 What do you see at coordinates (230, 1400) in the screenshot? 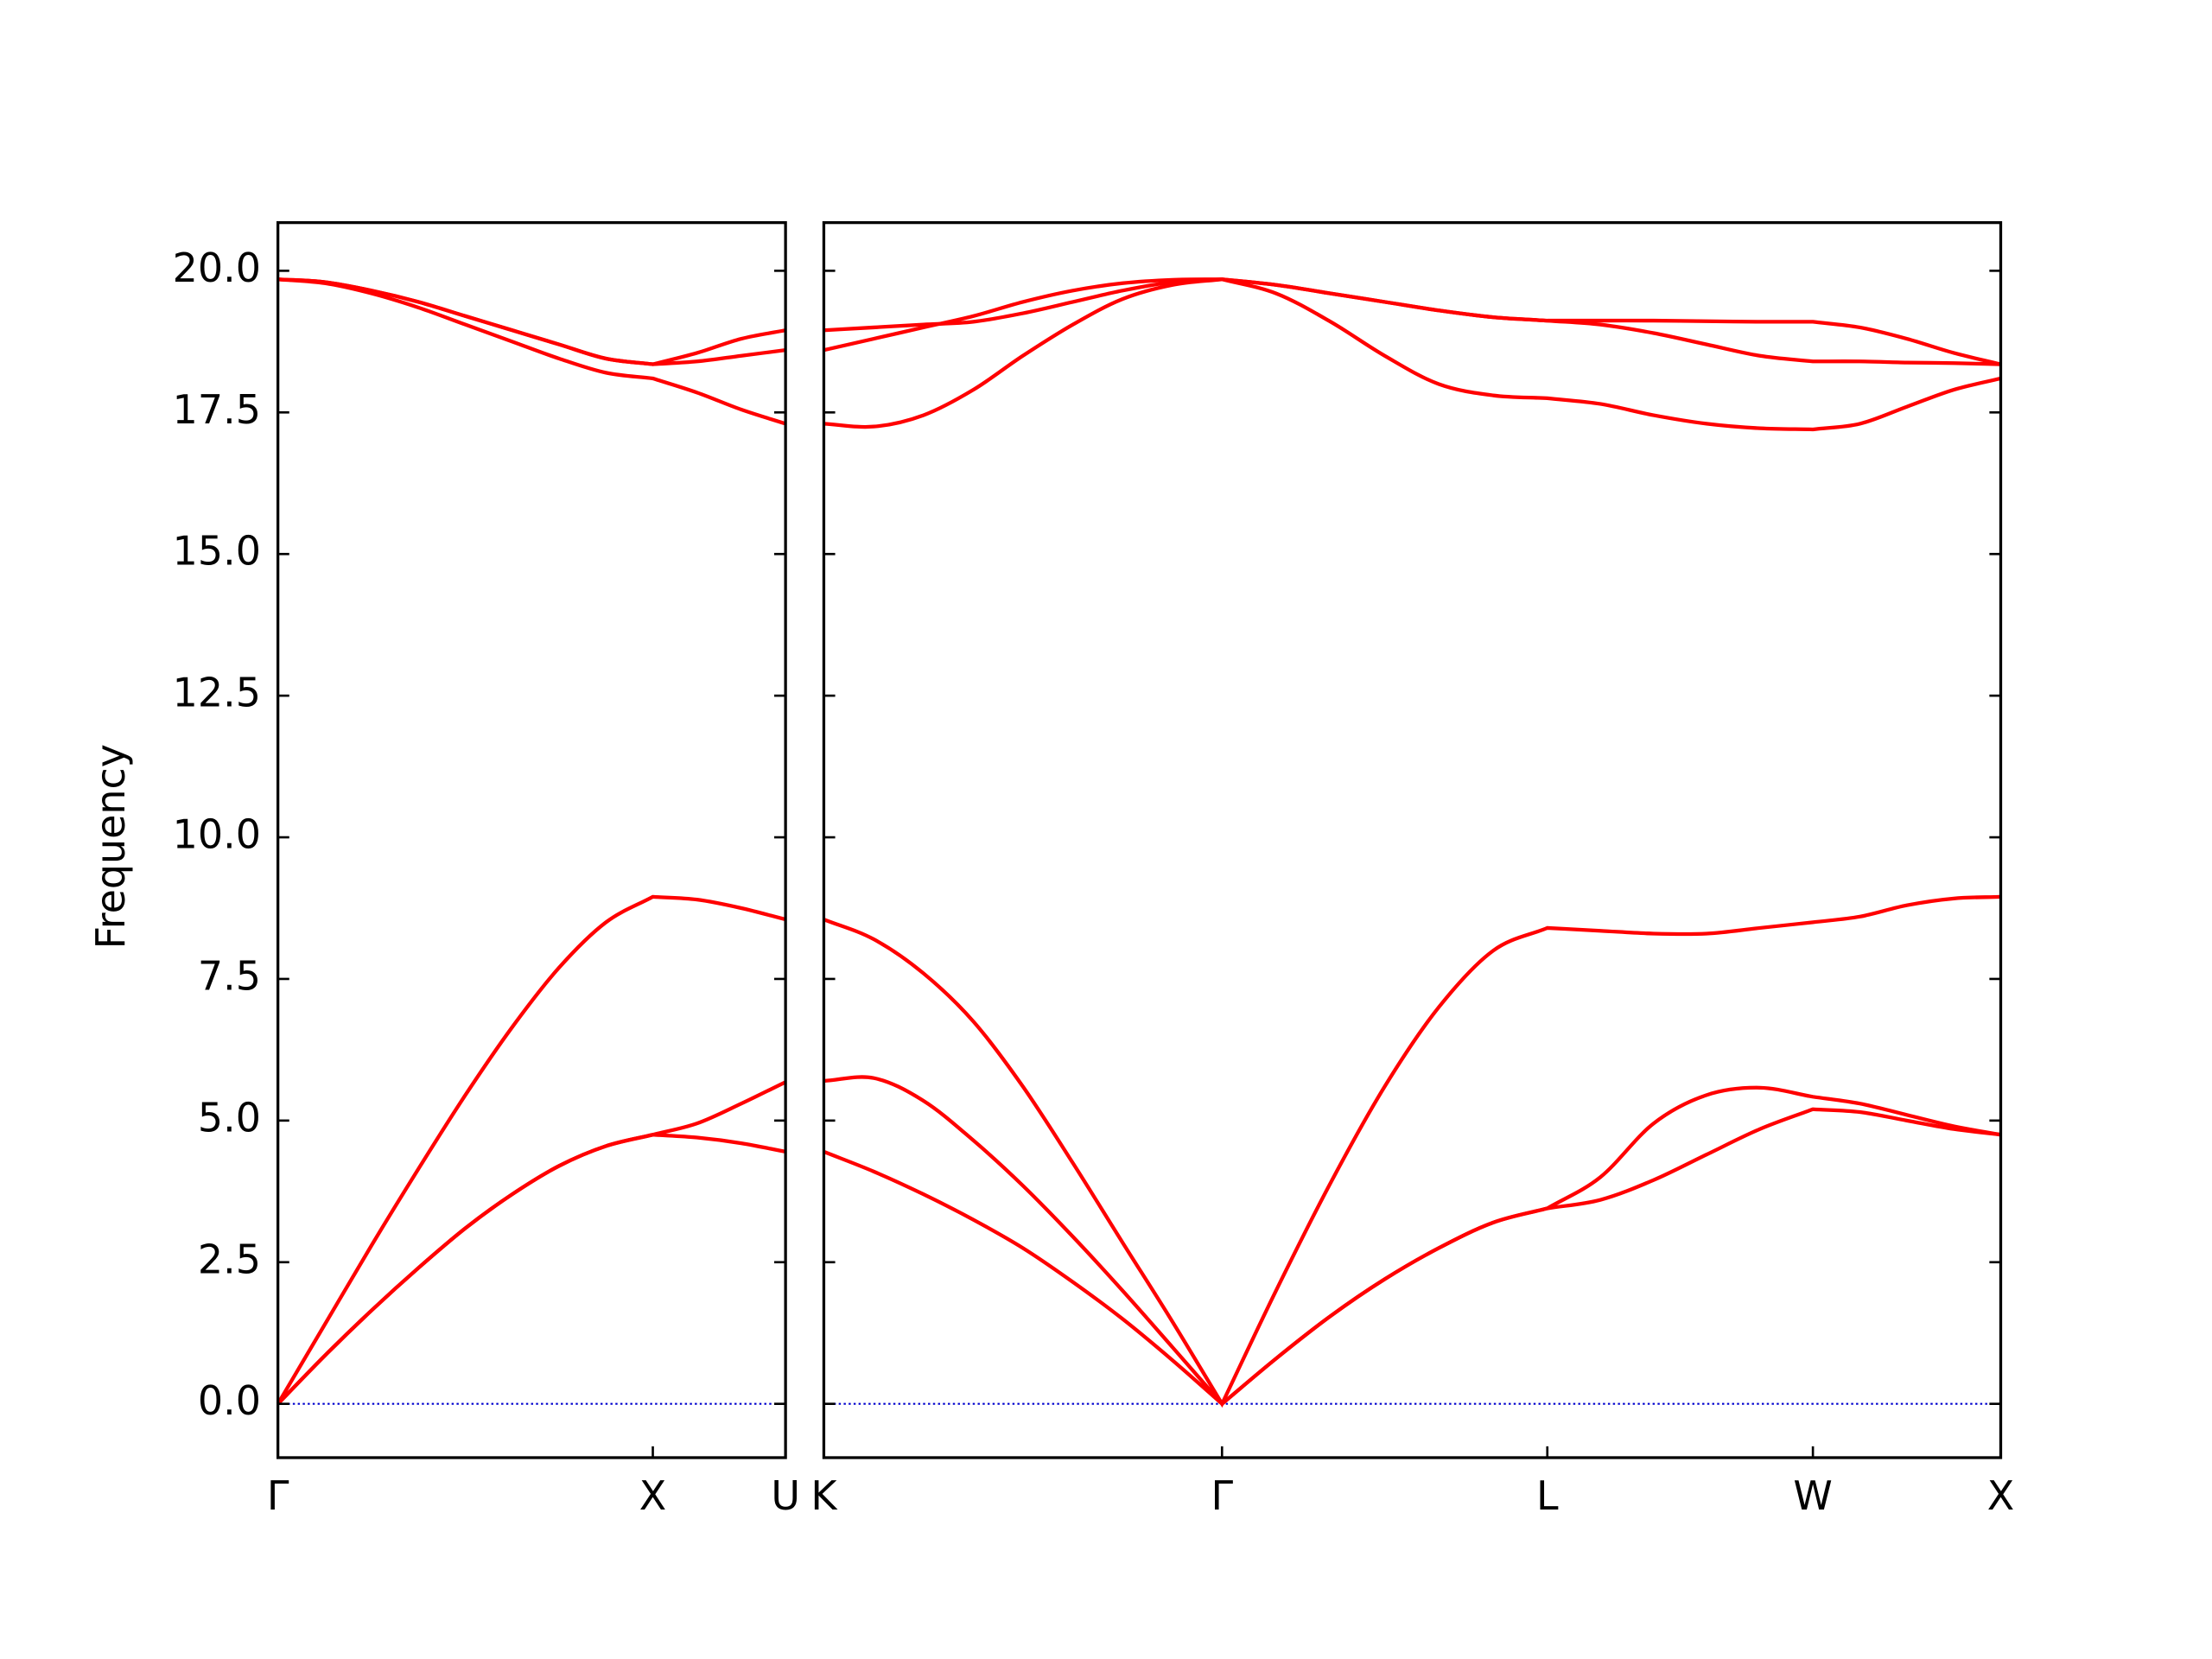
I see `y-tick-label: 0.0` at bounding box center [230, 1400].